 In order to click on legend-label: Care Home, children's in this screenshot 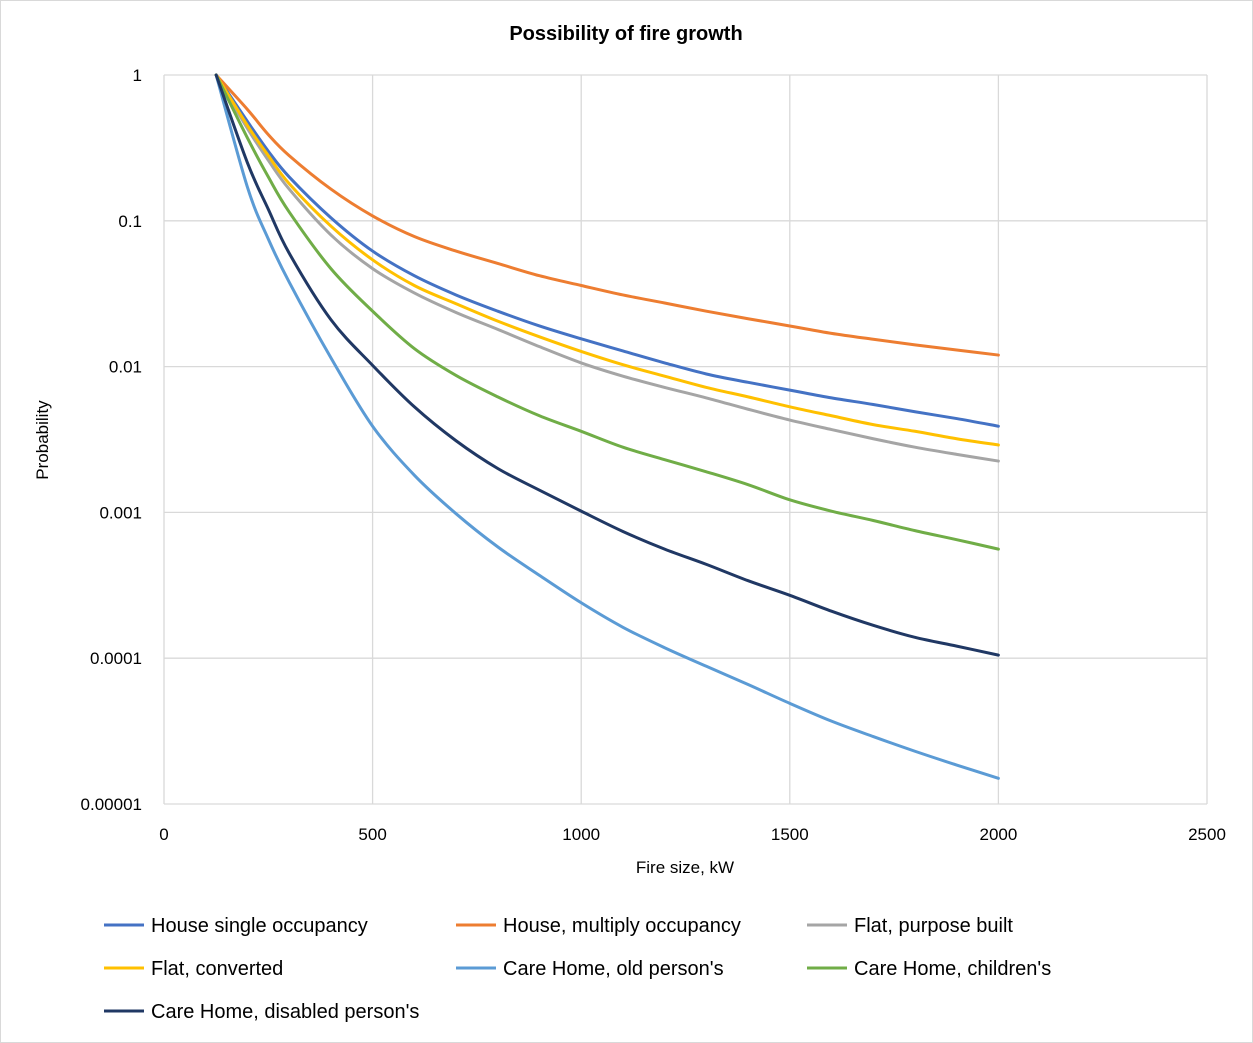, I will do `click(952, 969)`.